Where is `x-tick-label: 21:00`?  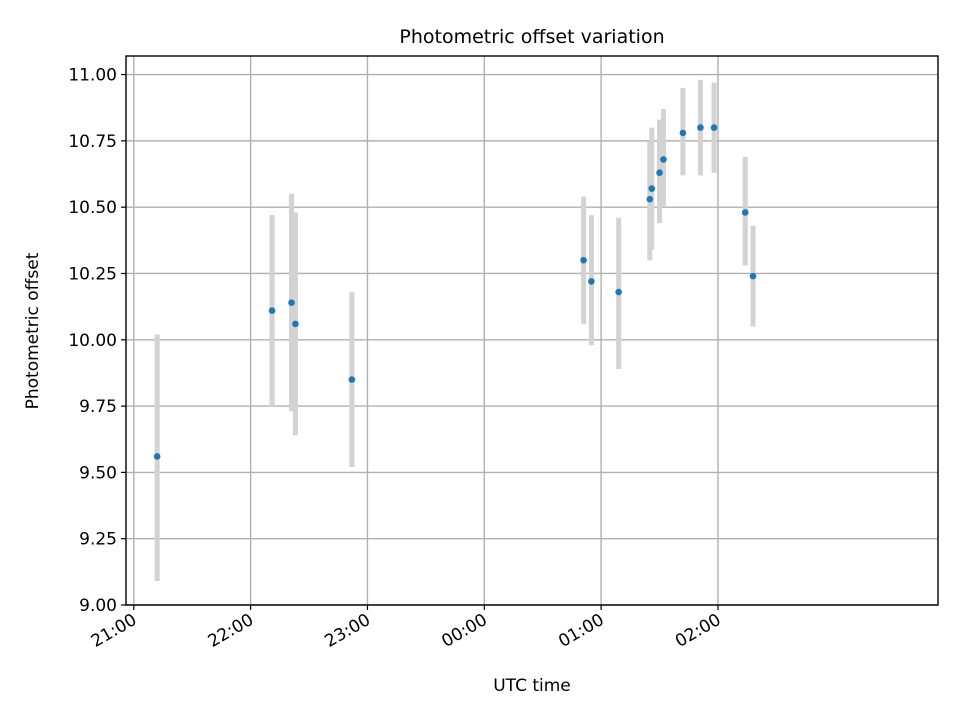
x-tick-label: 21:00 is located at coordinates (114, 631).